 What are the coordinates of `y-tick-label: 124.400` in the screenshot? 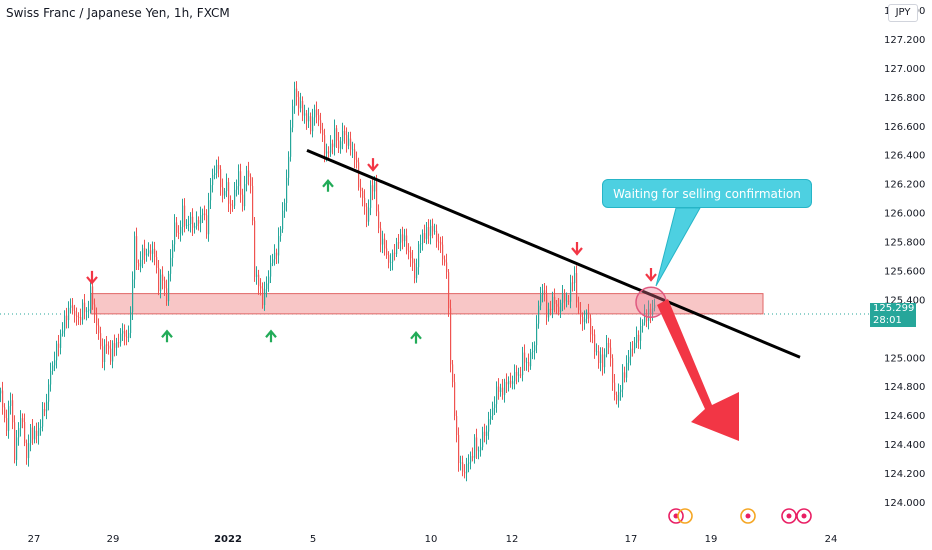 It's located at (904, 445).